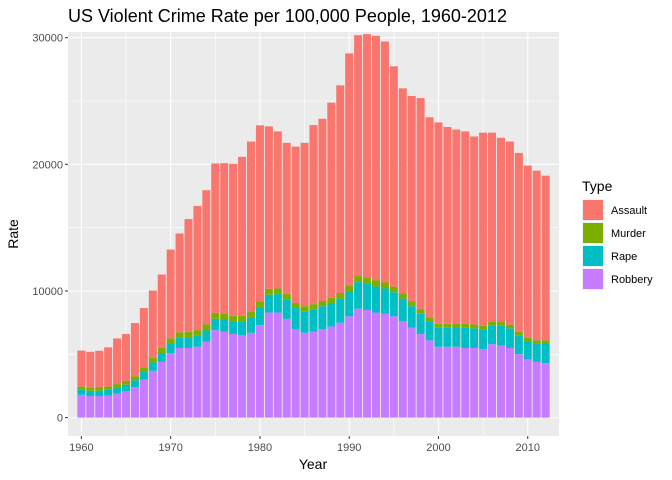  What do you see at coordinates (629, 211) in the screenshot?
I see `legend-label-assault: Assault` at bounding box center [629, 211].